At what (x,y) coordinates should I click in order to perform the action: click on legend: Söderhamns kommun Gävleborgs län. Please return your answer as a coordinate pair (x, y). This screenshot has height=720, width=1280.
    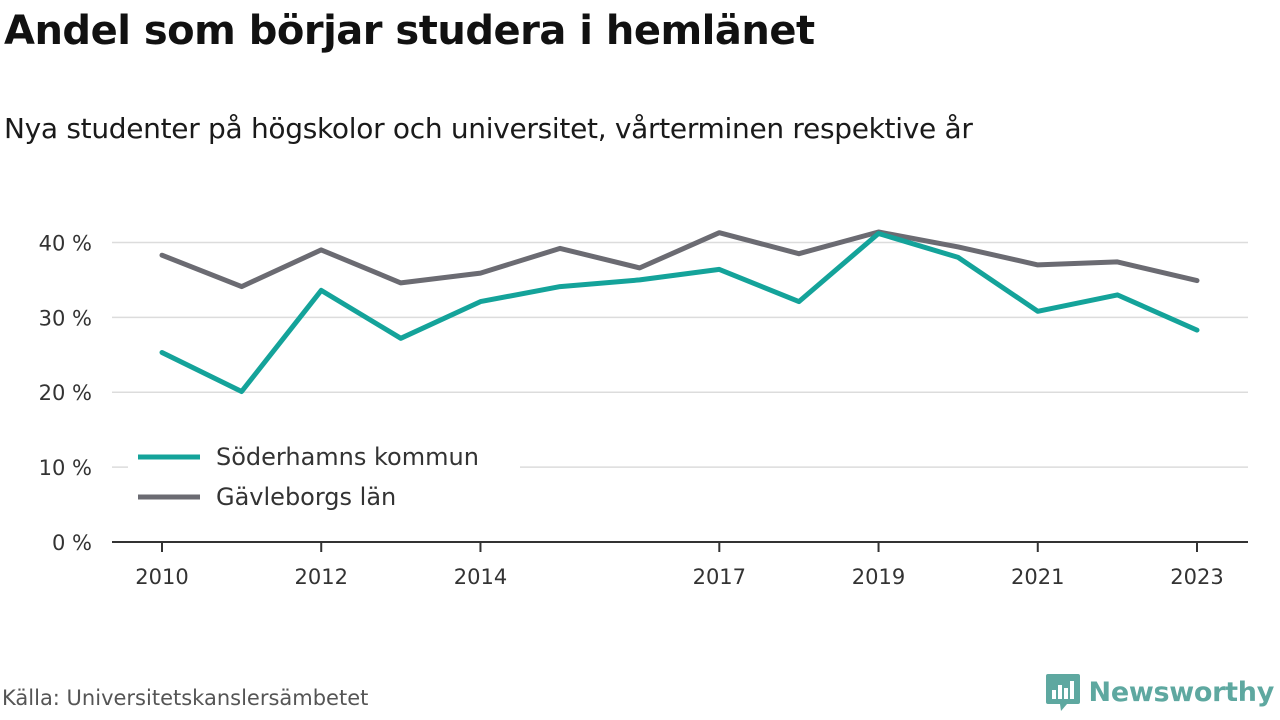
    Looking at the image, I should click on (324, 480).